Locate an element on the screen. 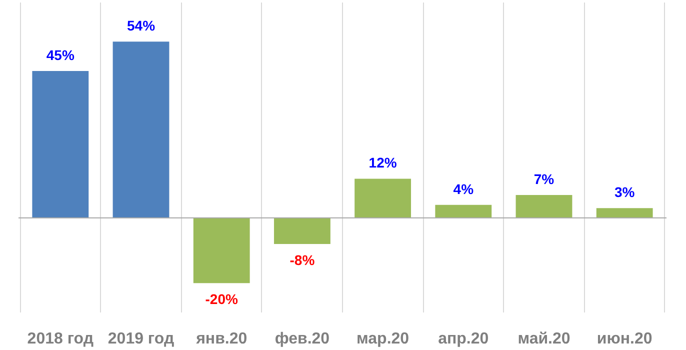 This screenshot has width=686, height=350. x-tick-label: июн.20 is located at coordinates (624, 339).